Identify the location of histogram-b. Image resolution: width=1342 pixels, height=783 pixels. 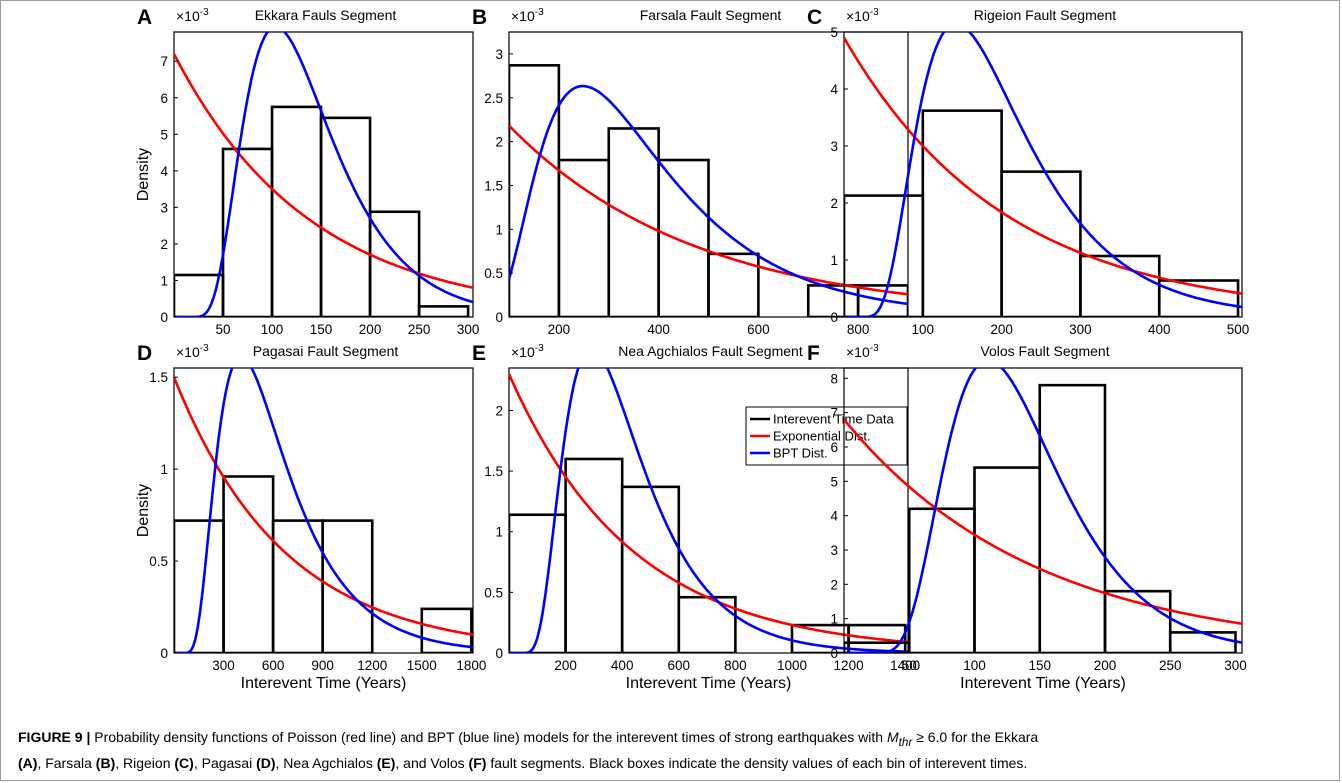
(708, 190).